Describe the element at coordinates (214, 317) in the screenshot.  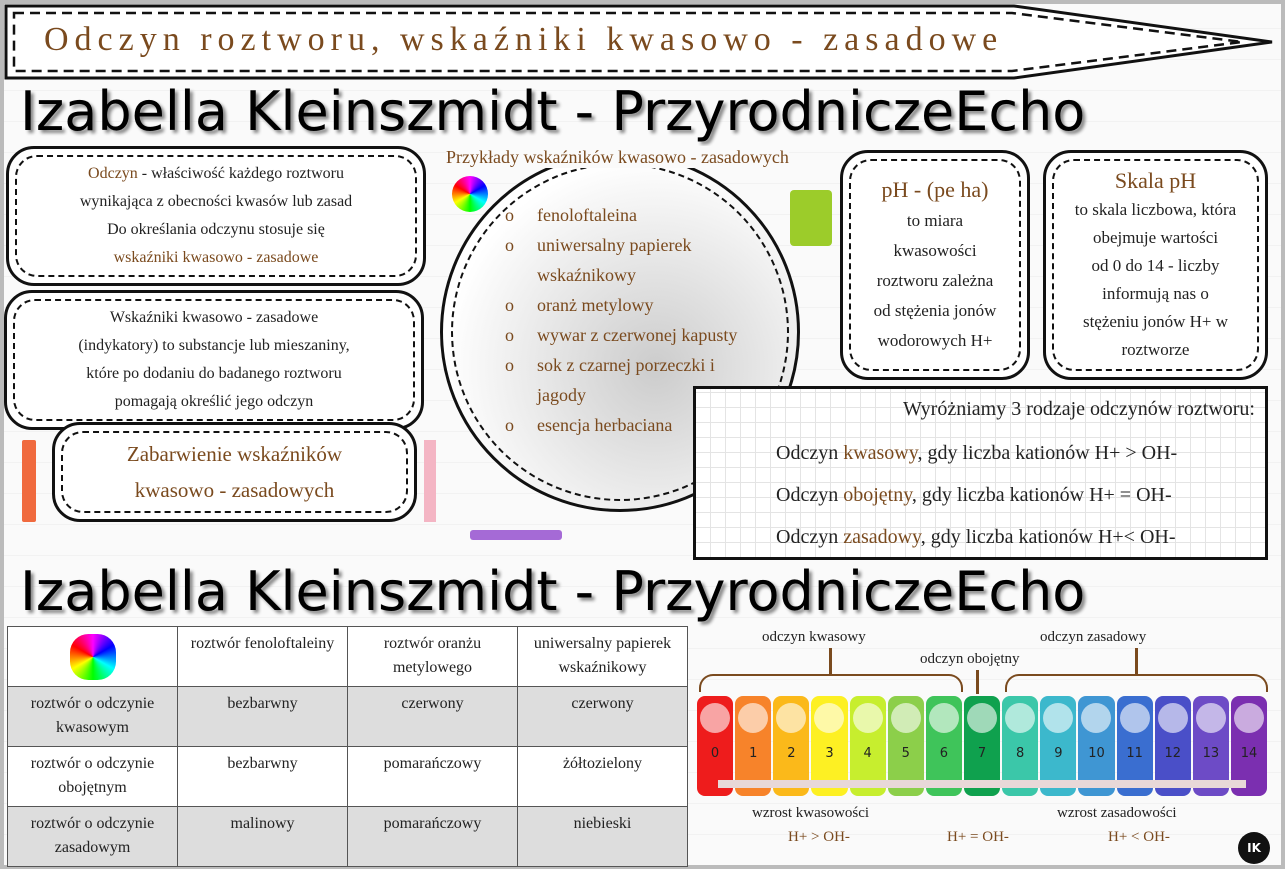
I see `indicators-text-1: Wskaźniki kwasowo - zasadowe` at that location.